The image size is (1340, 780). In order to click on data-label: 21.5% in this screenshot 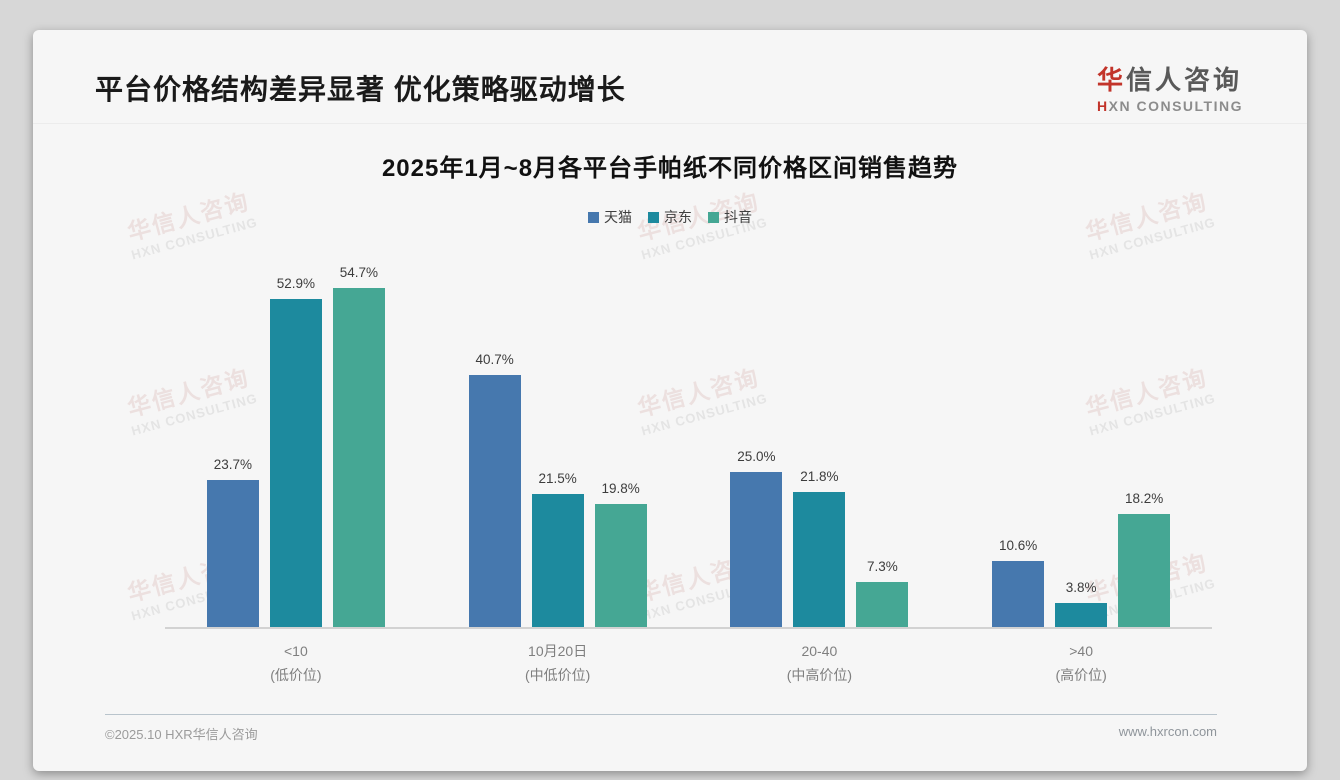, I will do `click(557, 478)`.